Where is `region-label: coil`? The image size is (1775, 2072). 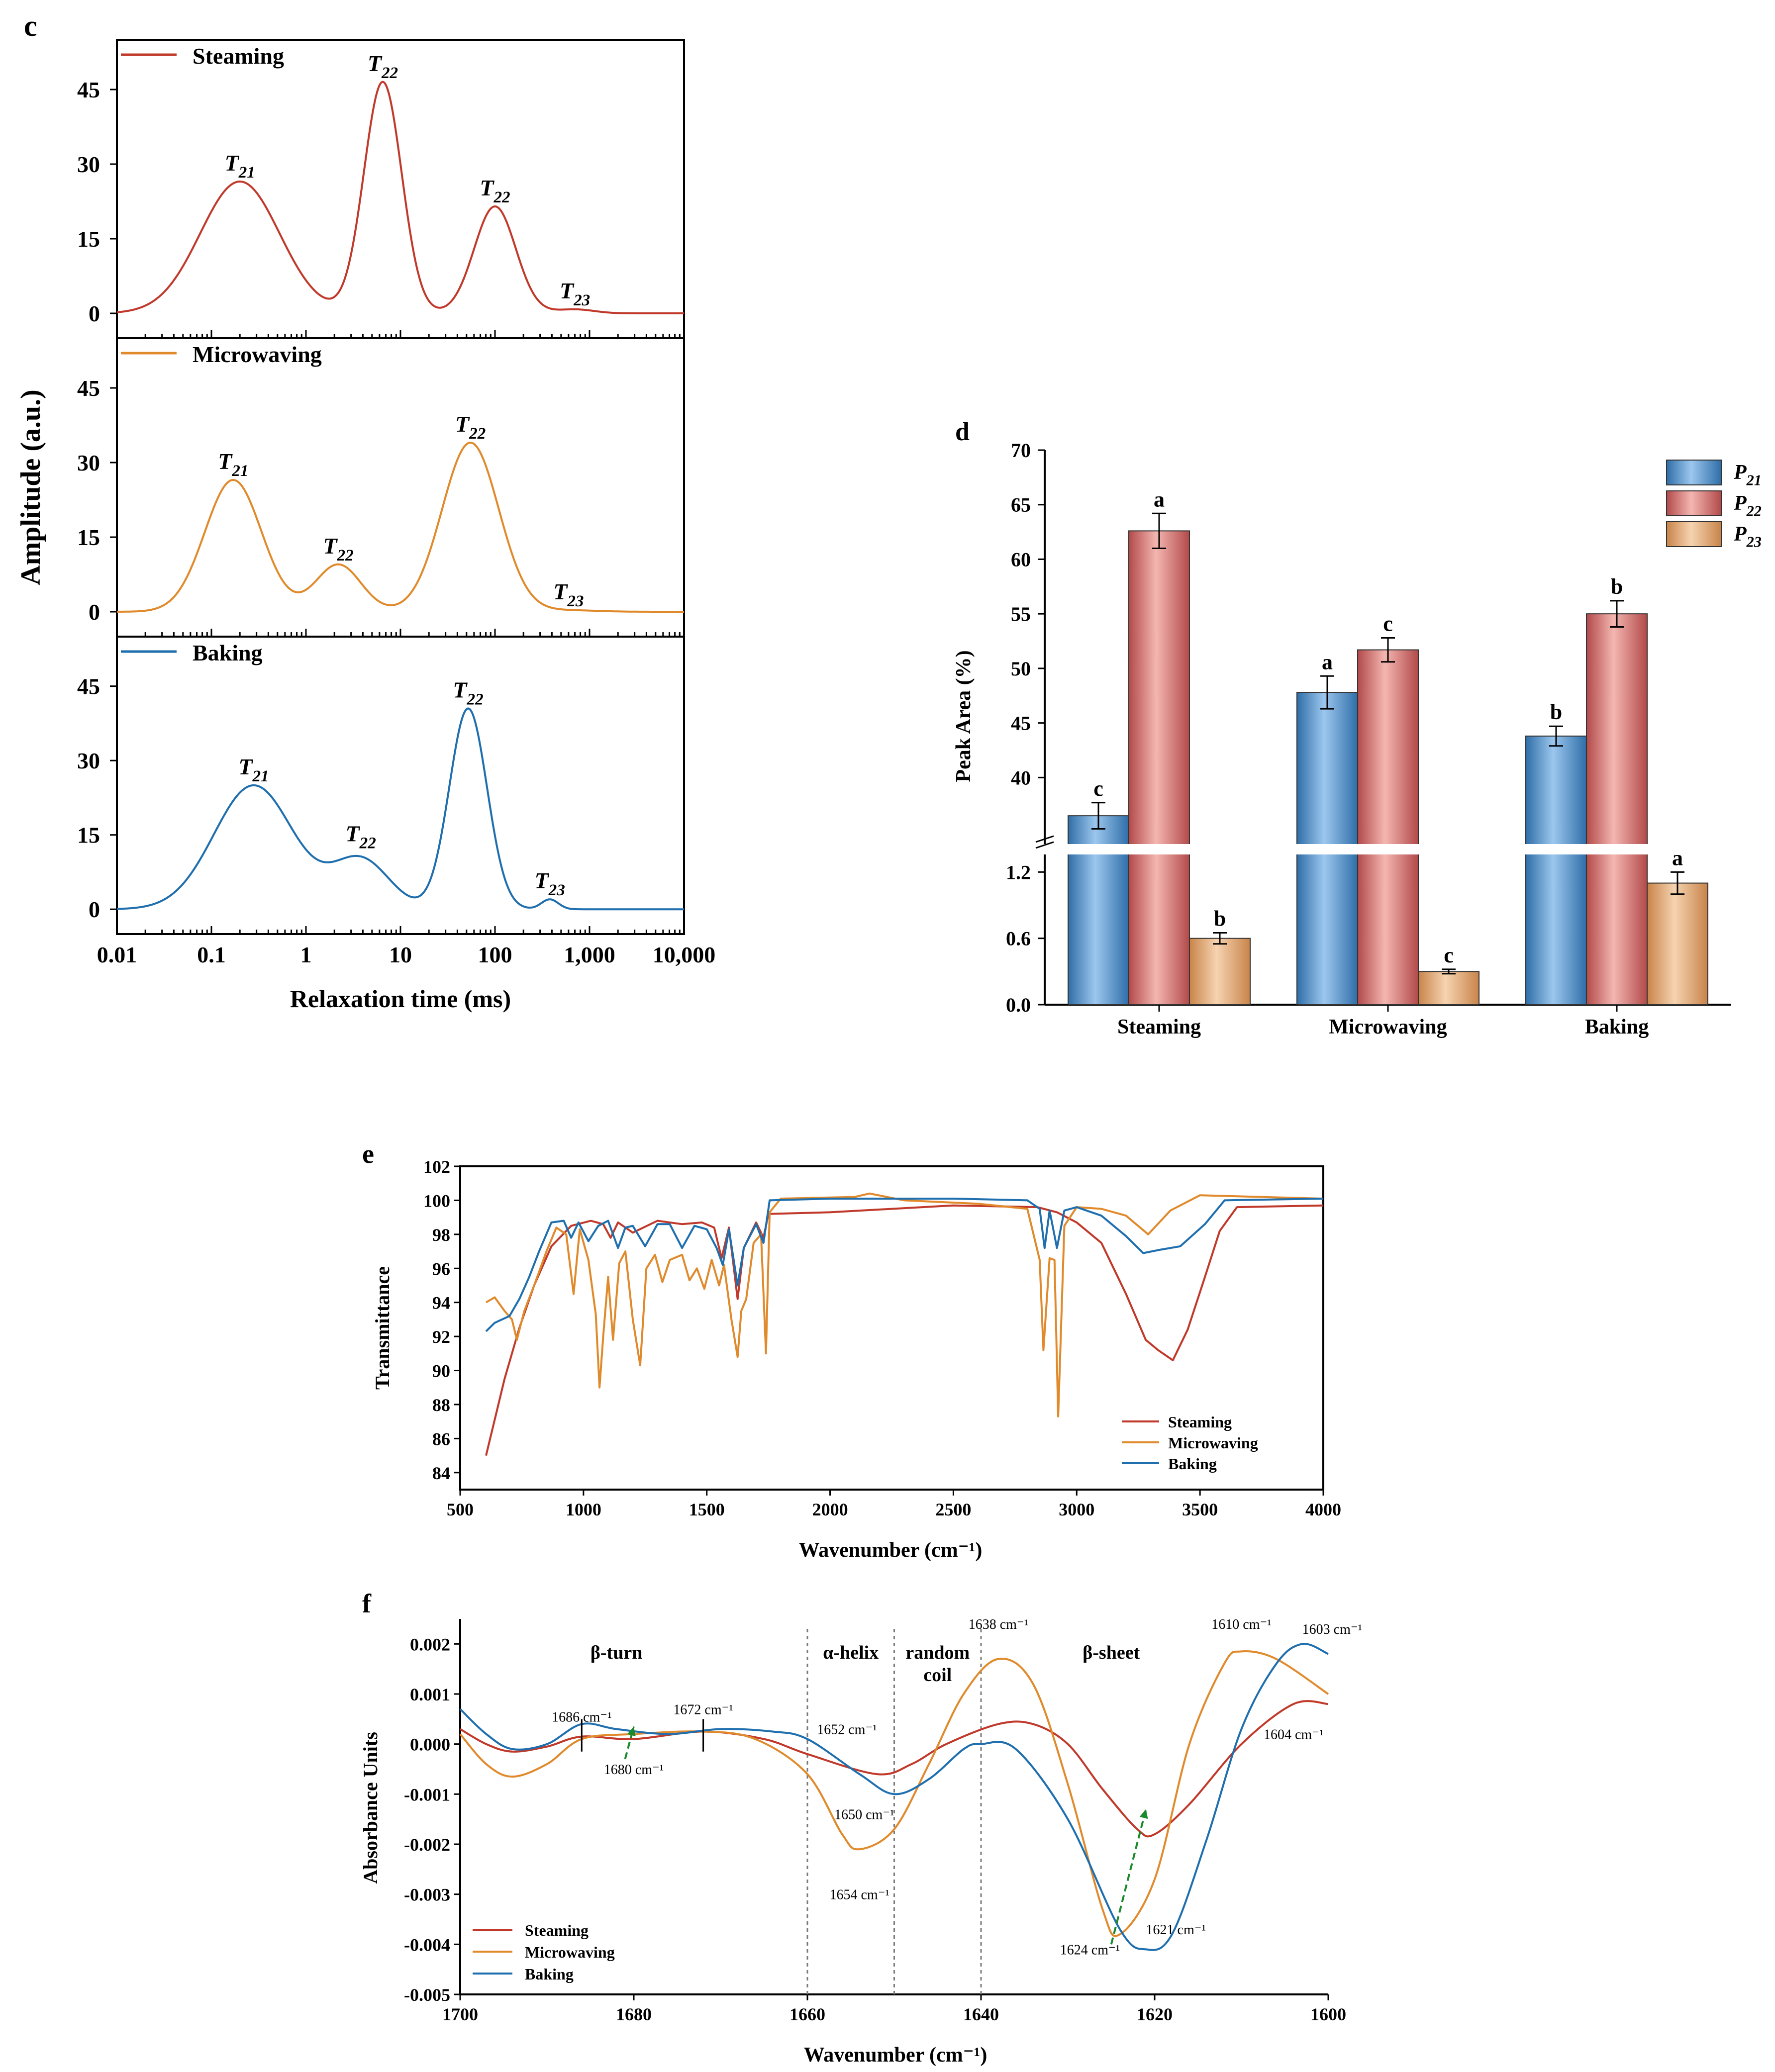
region-label: coil is located at coordinates (937, 1675).